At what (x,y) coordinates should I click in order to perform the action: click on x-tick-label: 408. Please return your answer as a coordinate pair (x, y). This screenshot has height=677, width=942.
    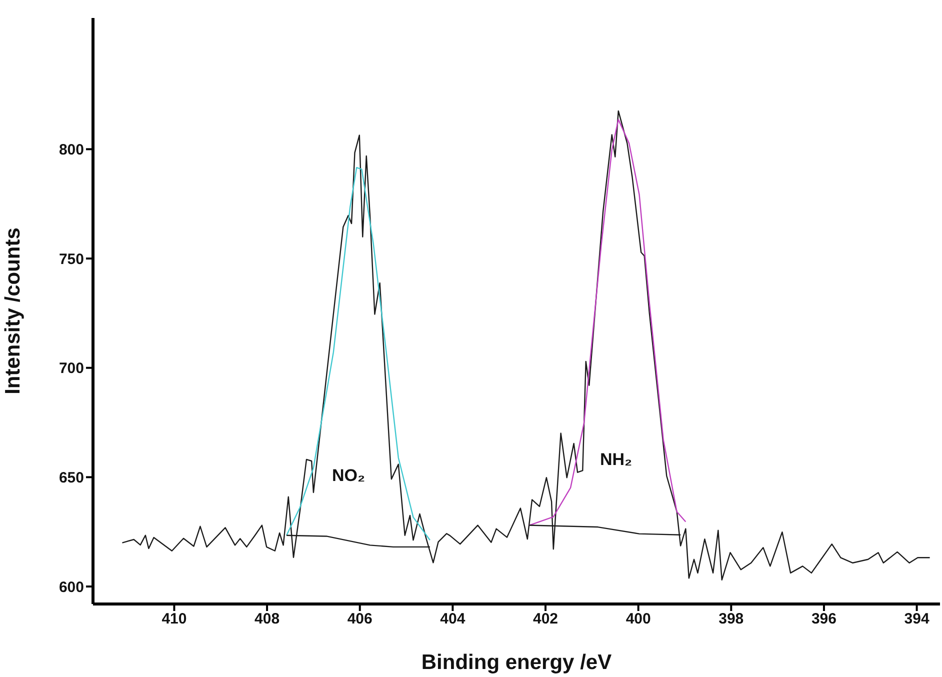
    Looking at the image, I should click on (267, 619).